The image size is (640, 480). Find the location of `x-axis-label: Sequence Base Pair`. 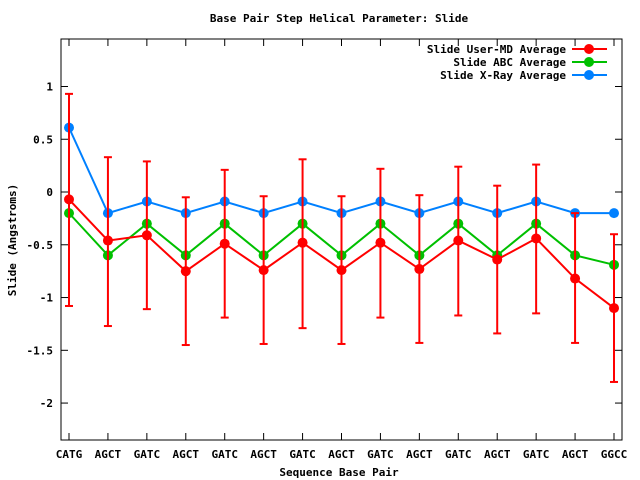

x-axis-label: Sequence Base Pair is located at coordinates (339, 472).